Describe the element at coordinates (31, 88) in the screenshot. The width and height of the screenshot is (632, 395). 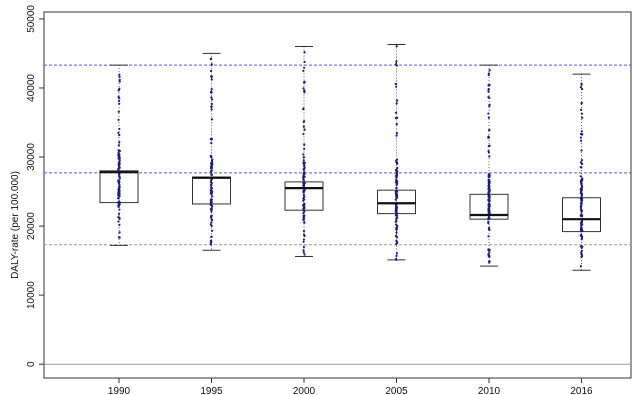
I see `y-tick-label-40000: 40000` at that location.